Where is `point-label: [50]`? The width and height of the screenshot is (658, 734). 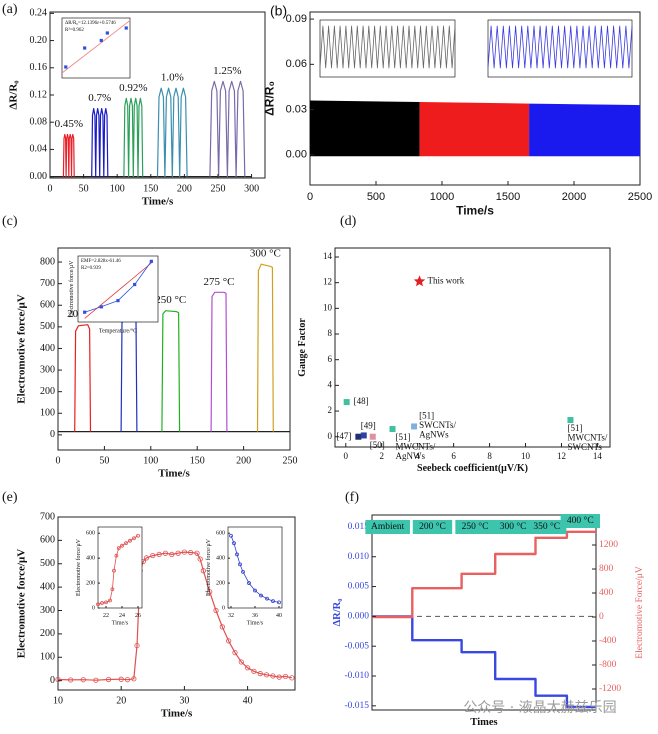 point-label: [50] is located at coordinates (377, 445).